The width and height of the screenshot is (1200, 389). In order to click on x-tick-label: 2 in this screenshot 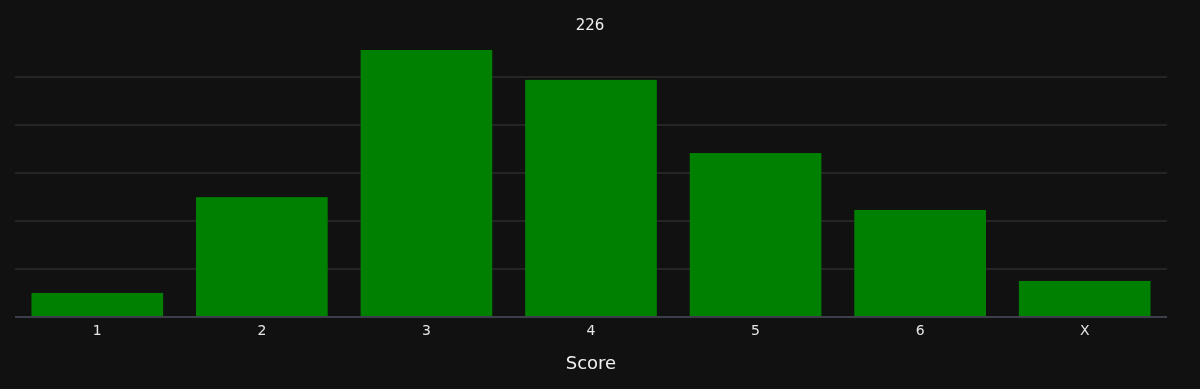, I will do `click(262, 330)`.